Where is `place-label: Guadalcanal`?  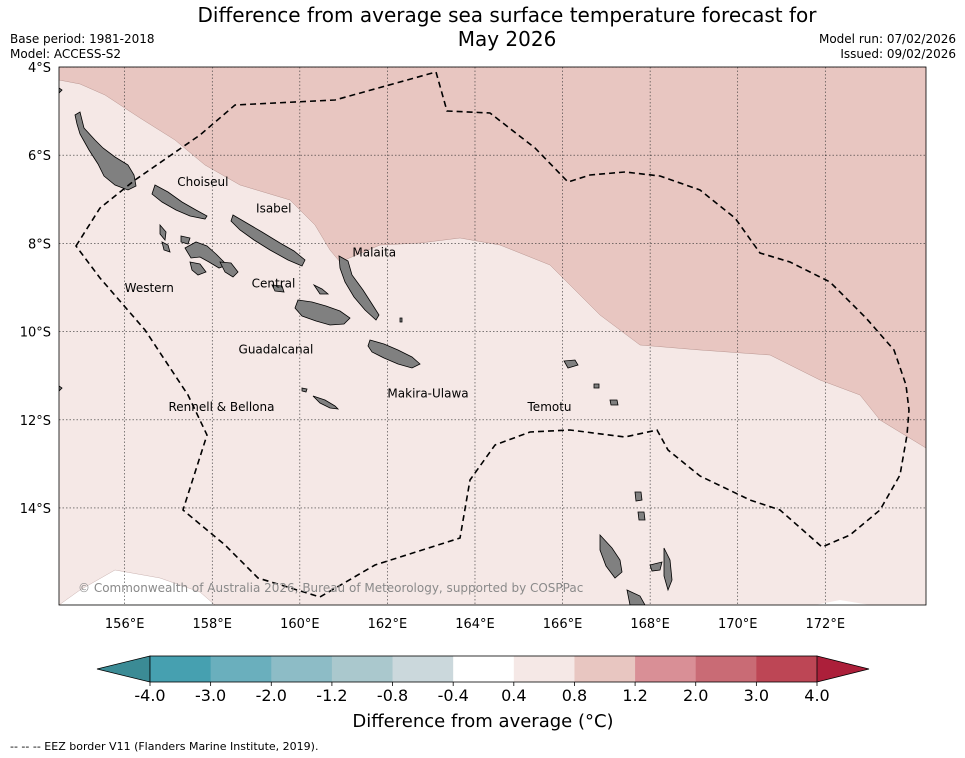
place-label: Guadalcanal is located at coordinates (276, 350).